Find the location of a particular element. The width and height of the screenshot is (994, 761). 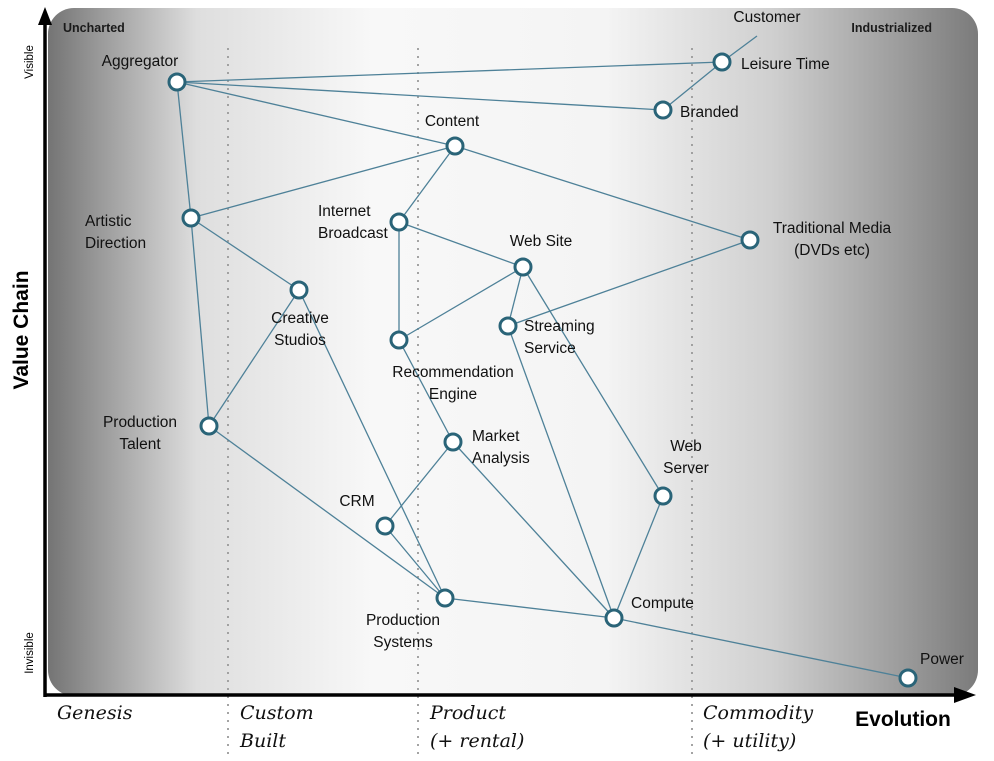

node-label-creative-studios: Studios is located at coordinates (300, 340).